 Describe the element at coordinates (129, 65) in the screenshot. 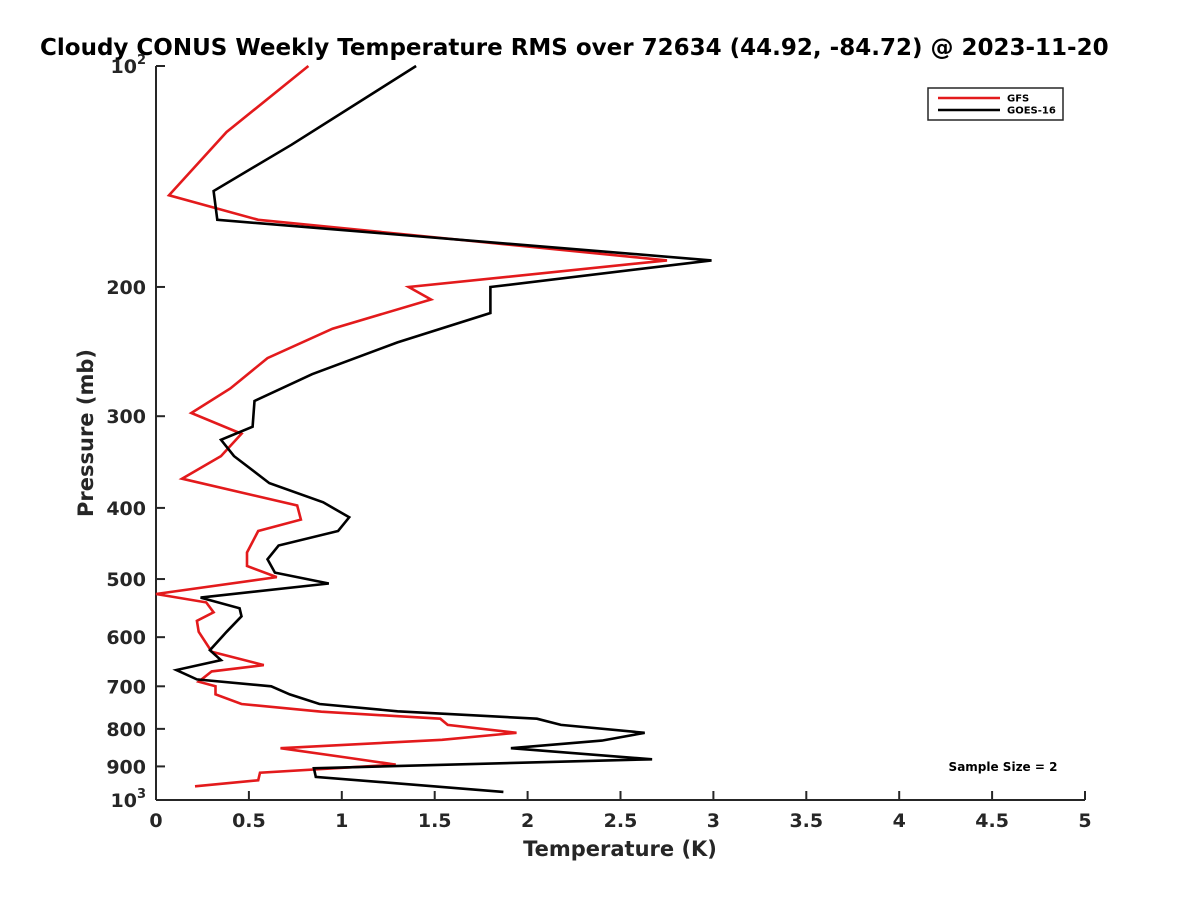

I see `y-tick-label: 10²` at that location.